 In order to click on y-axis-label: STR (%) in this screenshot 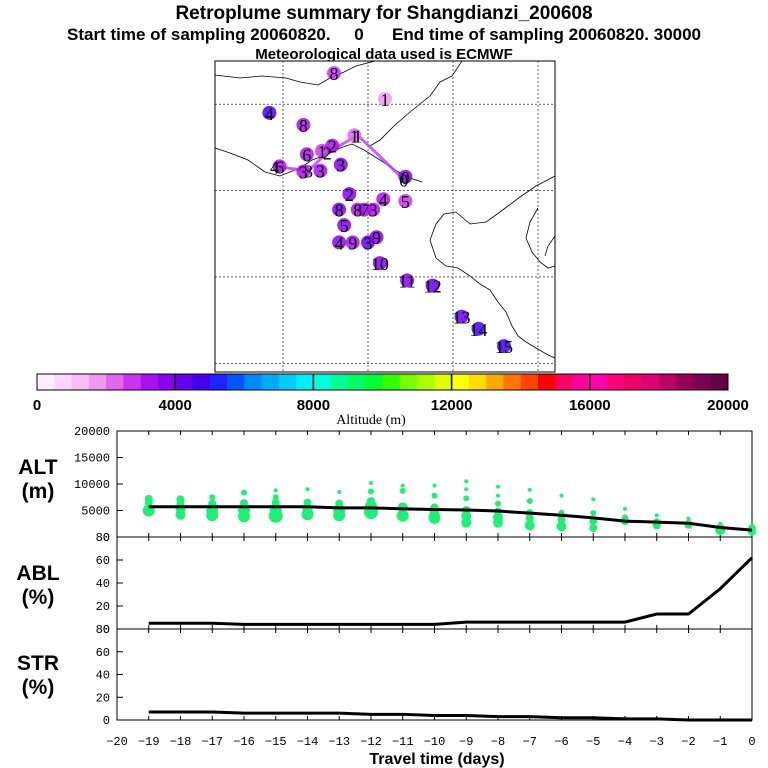, I will do `click(38, 675)`.